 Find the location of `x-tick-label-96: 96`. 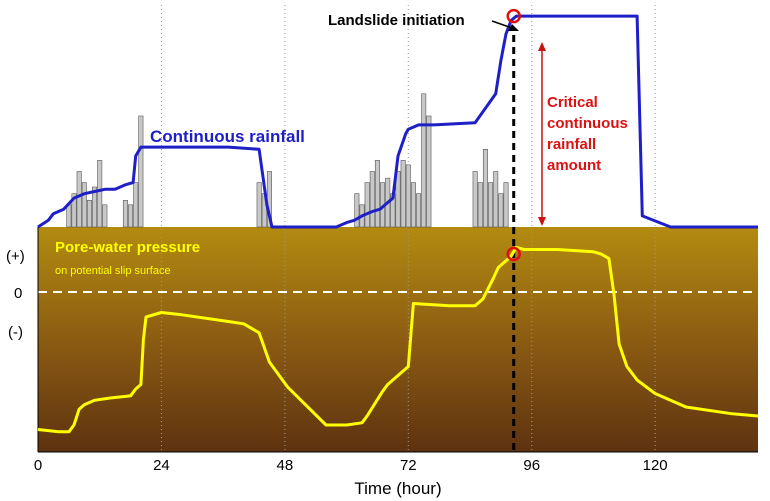

x-tick-label-96: 96 is located at coordinates (531, 465).